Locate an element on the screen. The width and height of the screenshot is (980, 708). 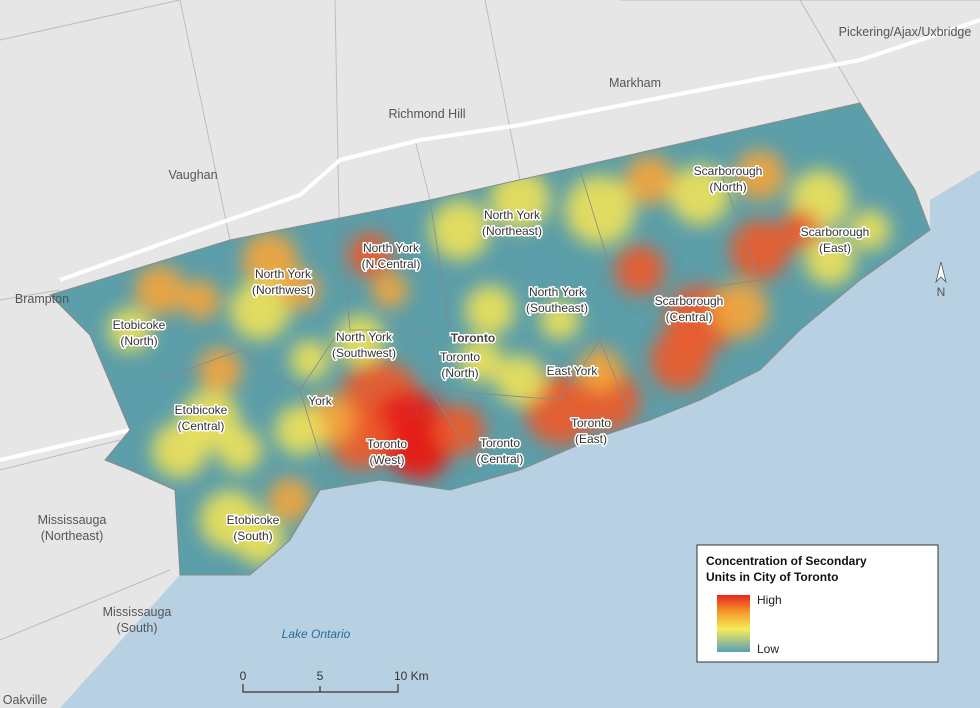
legend-ramp is located at coordinates (733, 623).